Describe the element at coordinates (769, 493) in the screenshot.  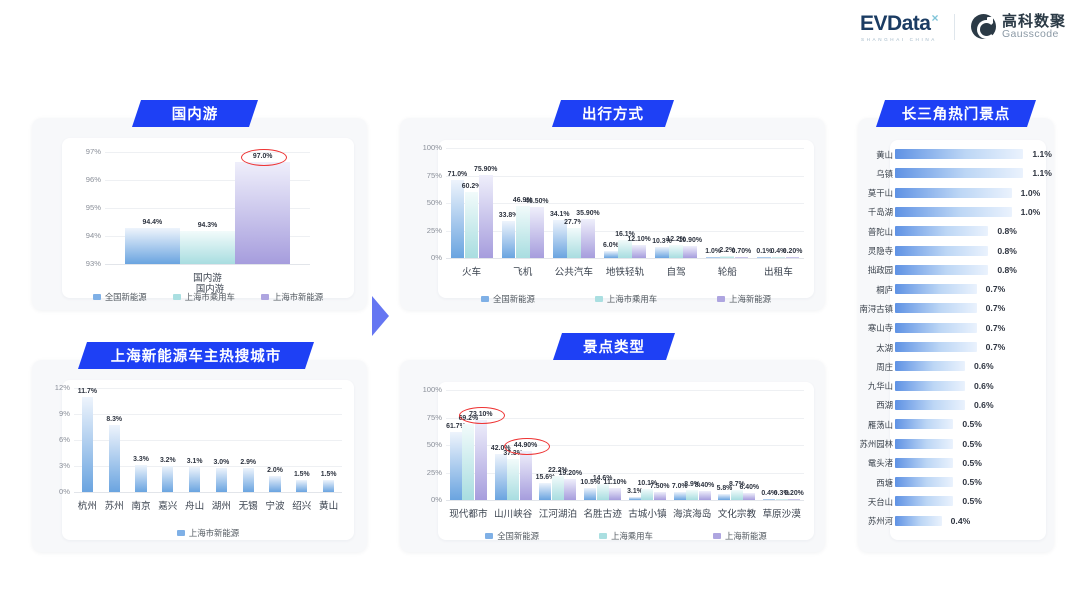
I see `bar-value-label: 0.4%` at that location.